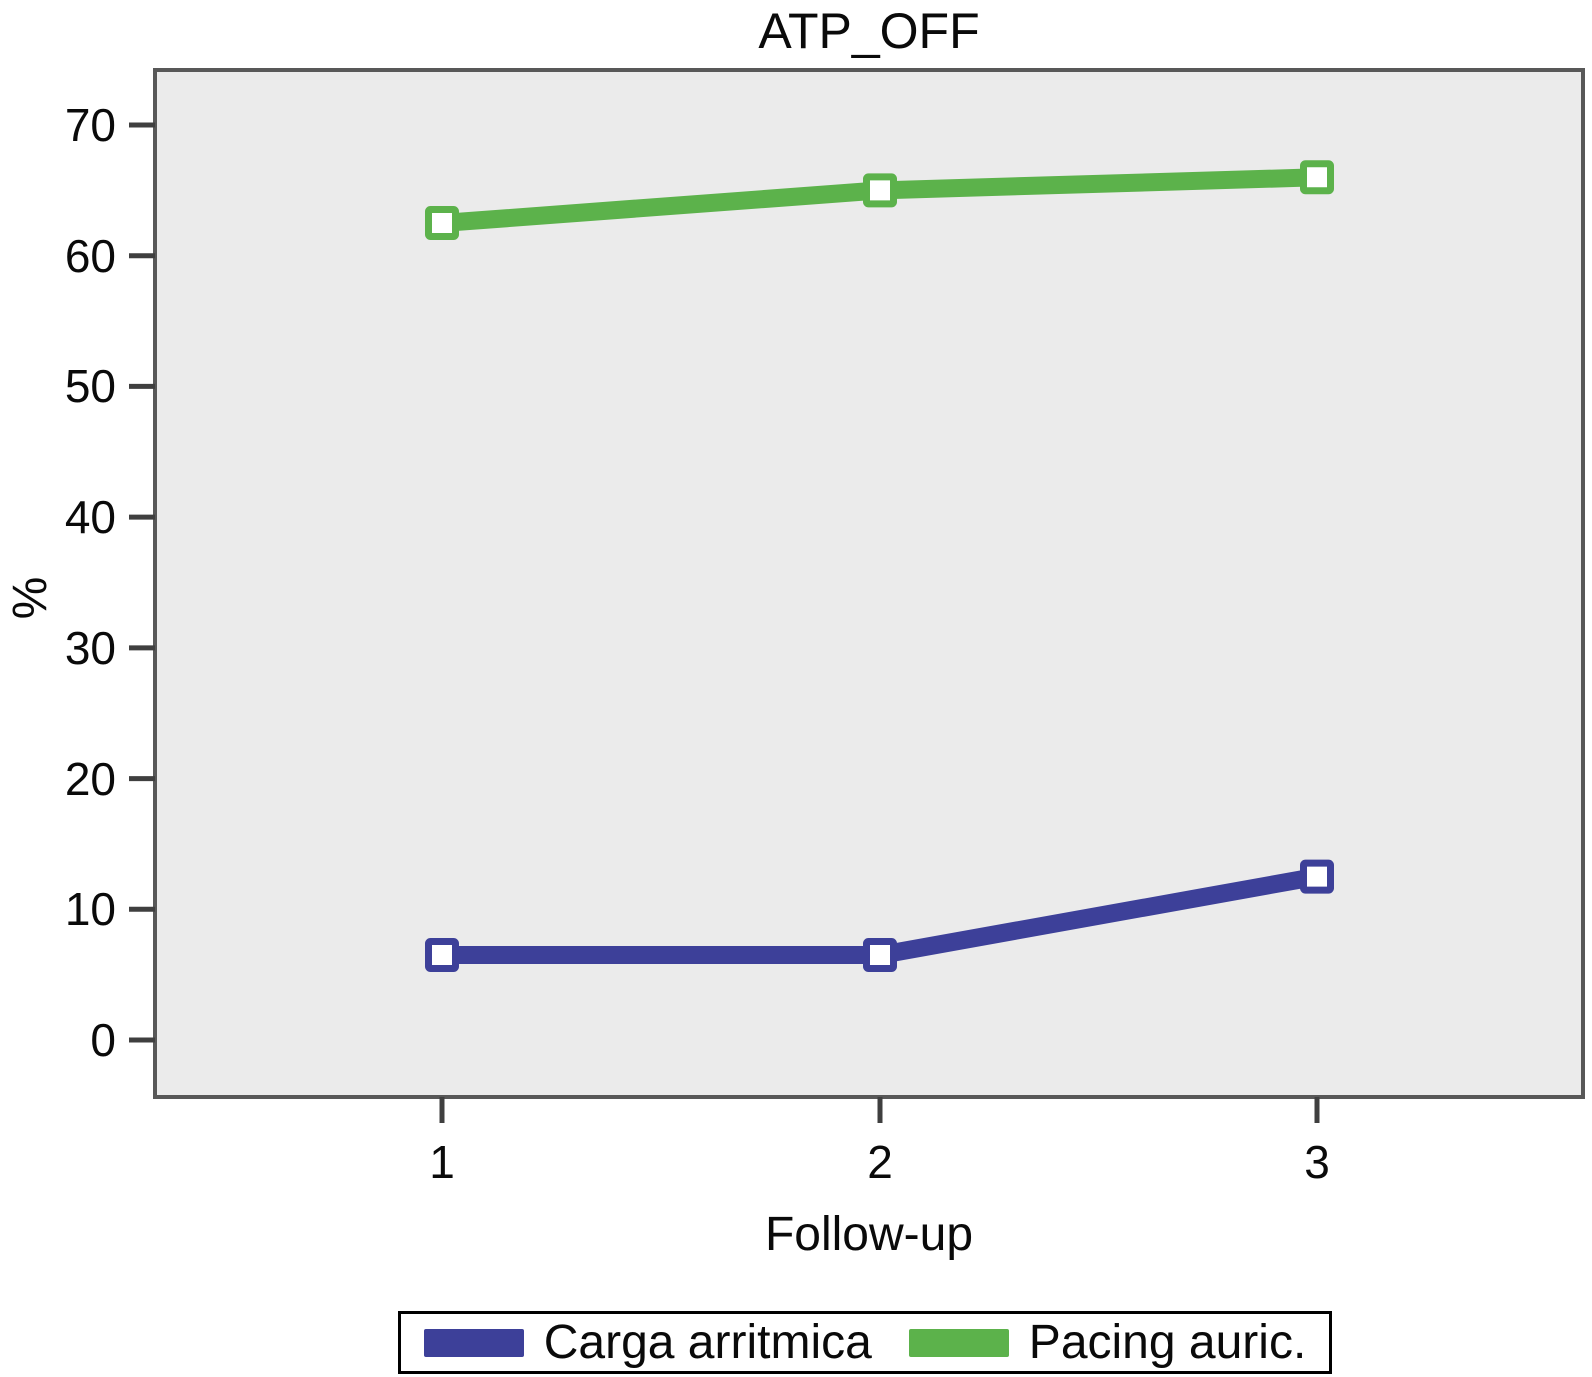  I want to click on legend-item: Carga arritmica, so click(647, 1342).